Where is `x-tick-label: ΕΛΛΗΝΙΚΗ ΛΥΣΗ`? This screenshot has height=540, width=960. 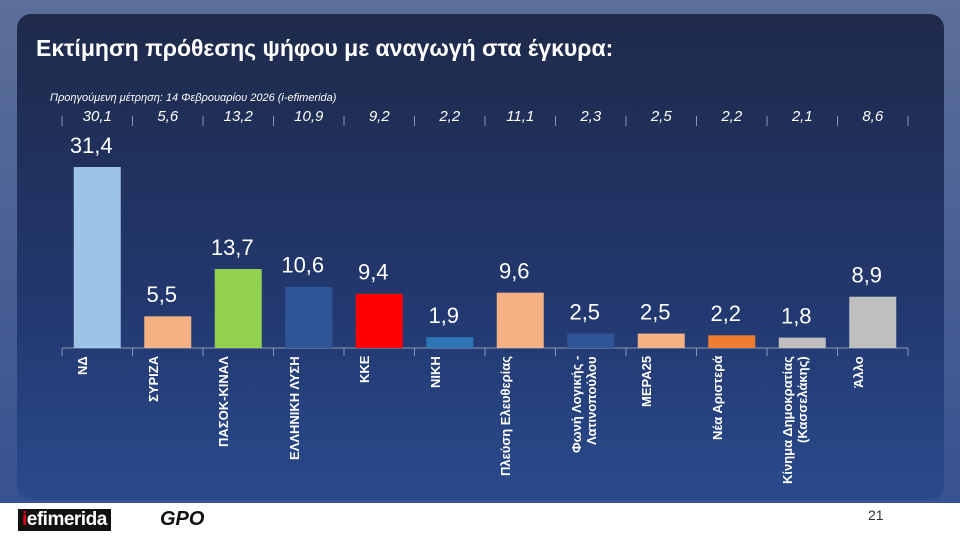 x-tick-label: ΕΛΛΗΝΙΚΗ ΛΥΣΗ is located at coordinates (294, 408).